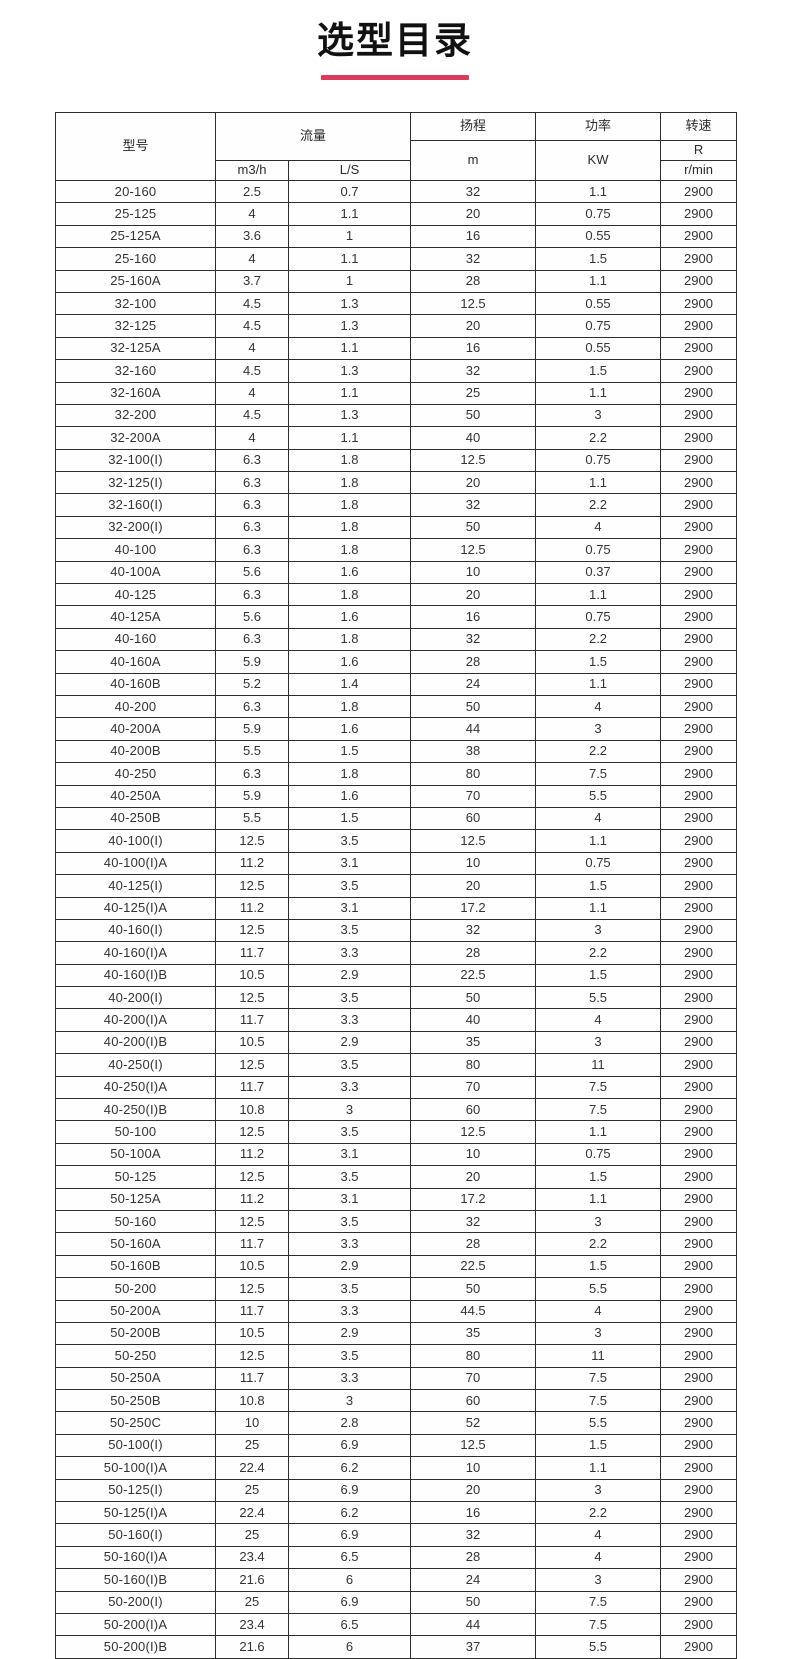 This screenshot has height=1659, width=790. I want to click on cell-head-m: 17.2, so click(473, 1199).